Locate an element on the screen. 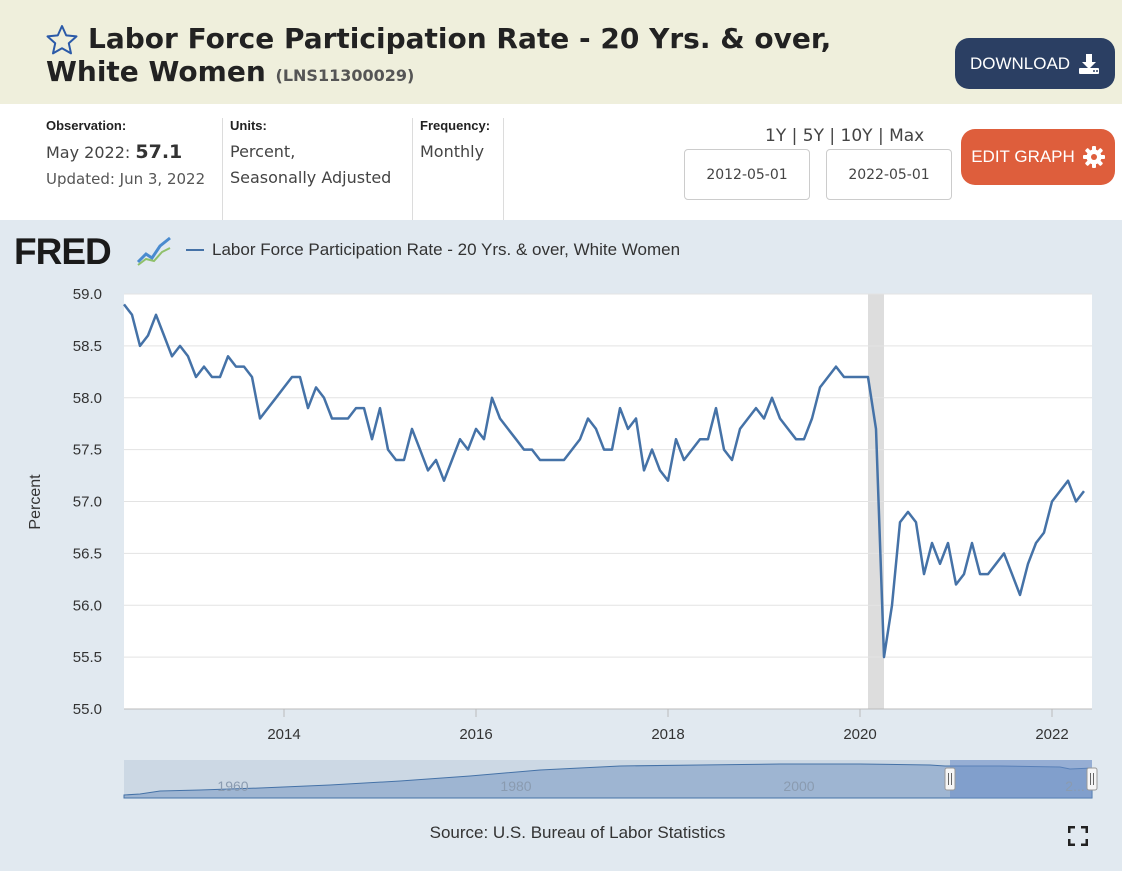 The image size is (1122, 871). units-line2: Seasonally Adjusted is located at coordinates (311, 177).